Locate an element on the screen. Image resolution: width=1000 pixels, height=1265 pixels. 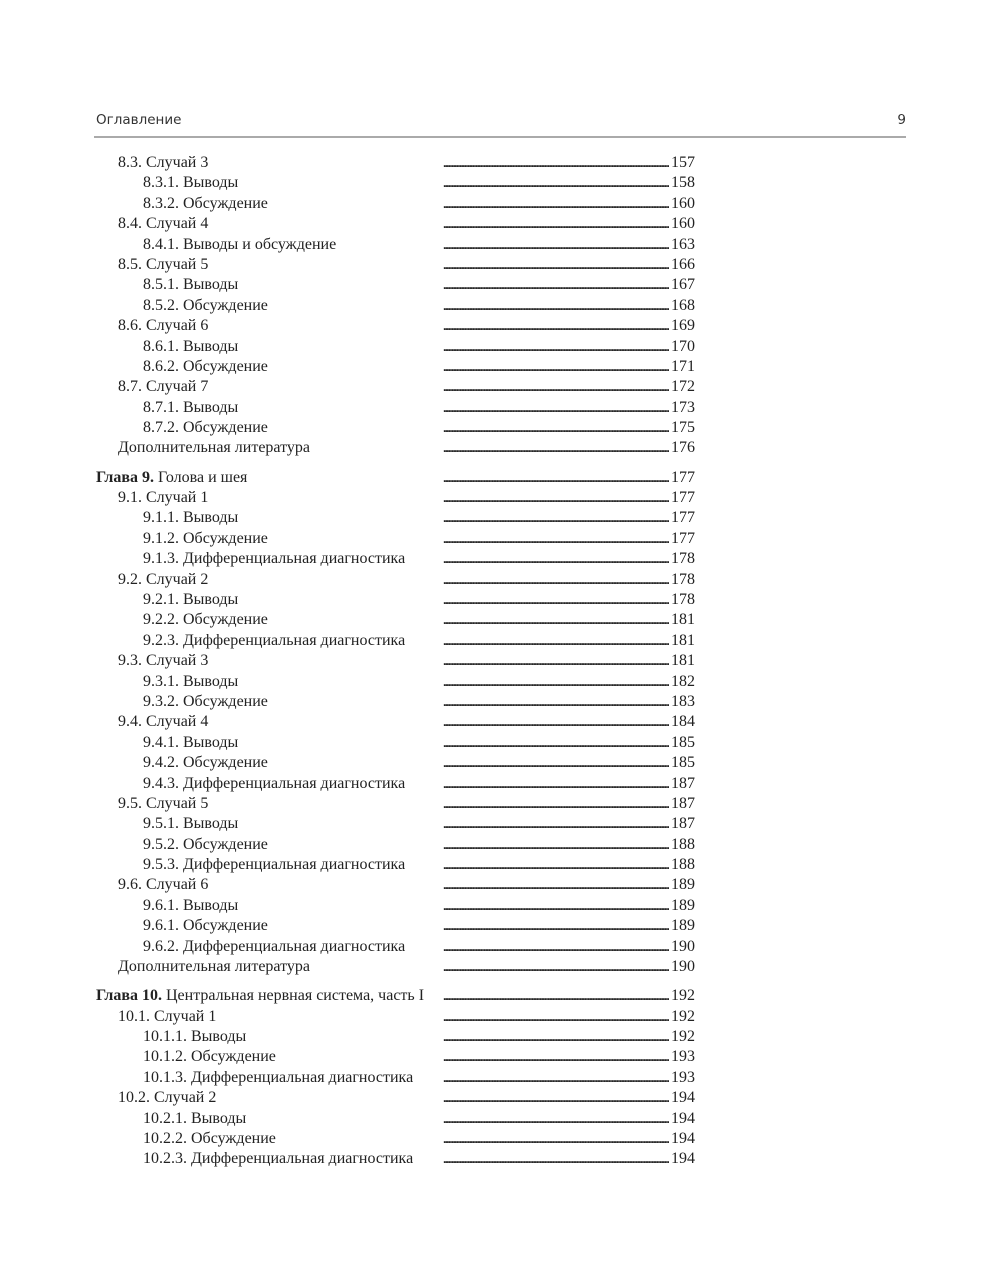
toc-entry: 9.2.2. Обсуждение 181 is located at coordinates (395, 620).